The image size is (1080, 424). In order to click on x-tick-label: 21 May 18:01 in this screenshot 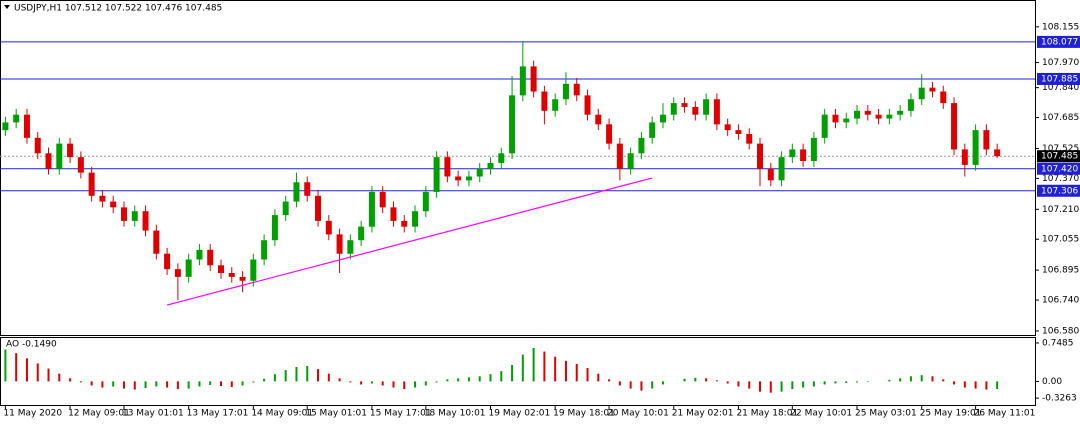, I will do `click(767, 414)`.